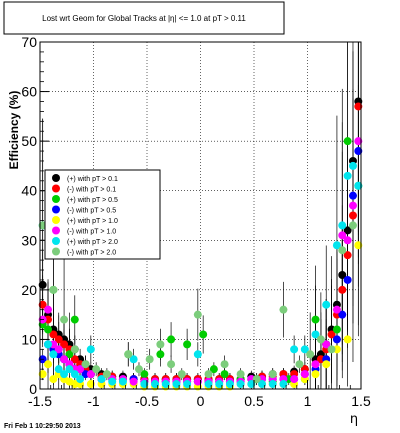 The height and width of the screenshot is (433, 400). Describe the element at coordinates (42, 426) in the screenshot. I see `footer-timestamp: Fri Feb 1 10:29:50 2013` at that location.